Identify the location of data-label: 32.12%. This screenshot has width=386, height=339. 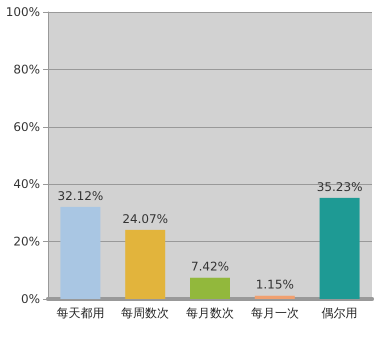
(81, 195).